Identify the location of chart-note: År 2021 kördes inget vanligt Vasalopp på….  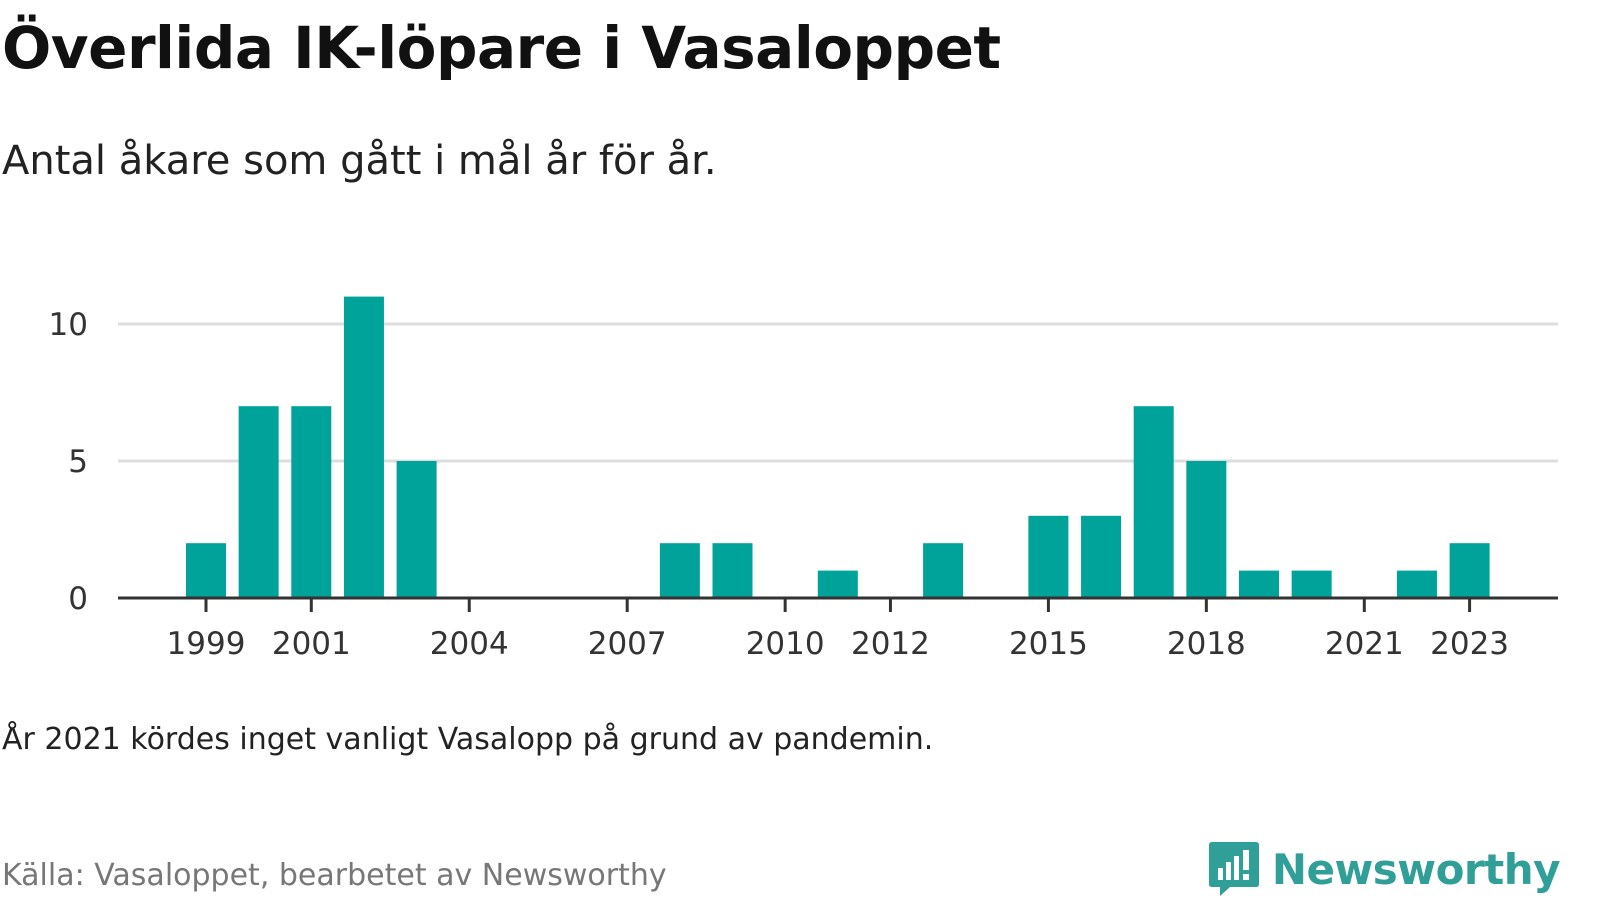
(468, 739).